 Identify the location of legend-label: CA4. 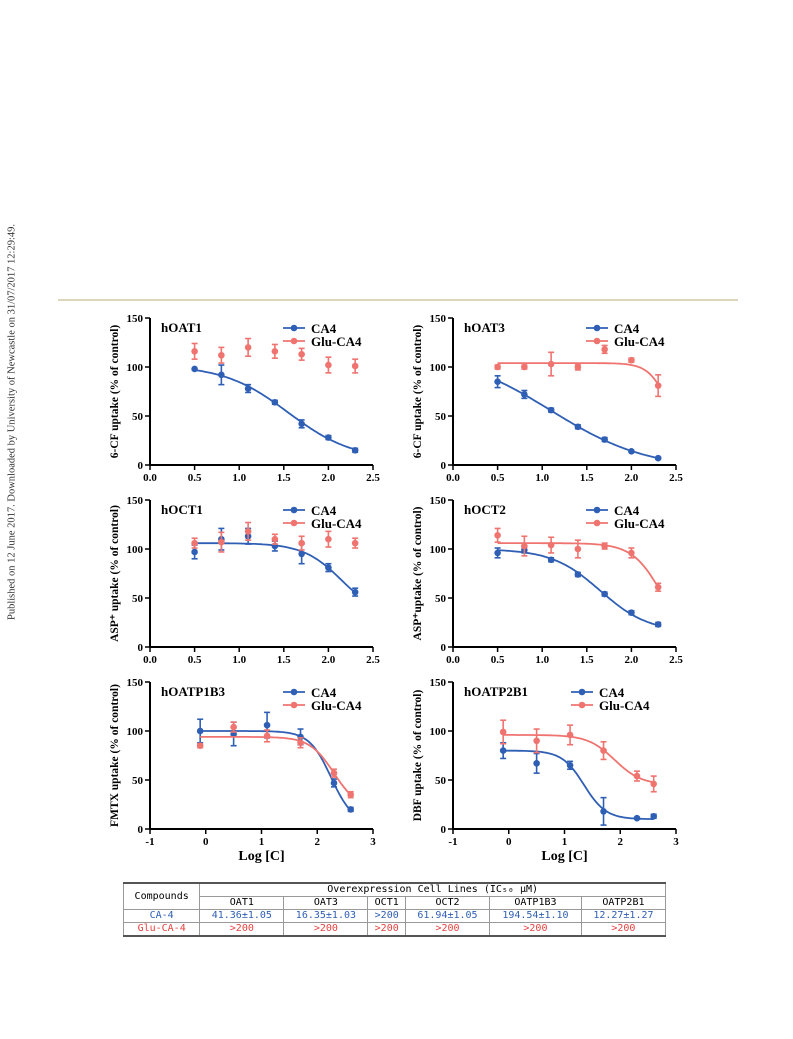
(627, 510).